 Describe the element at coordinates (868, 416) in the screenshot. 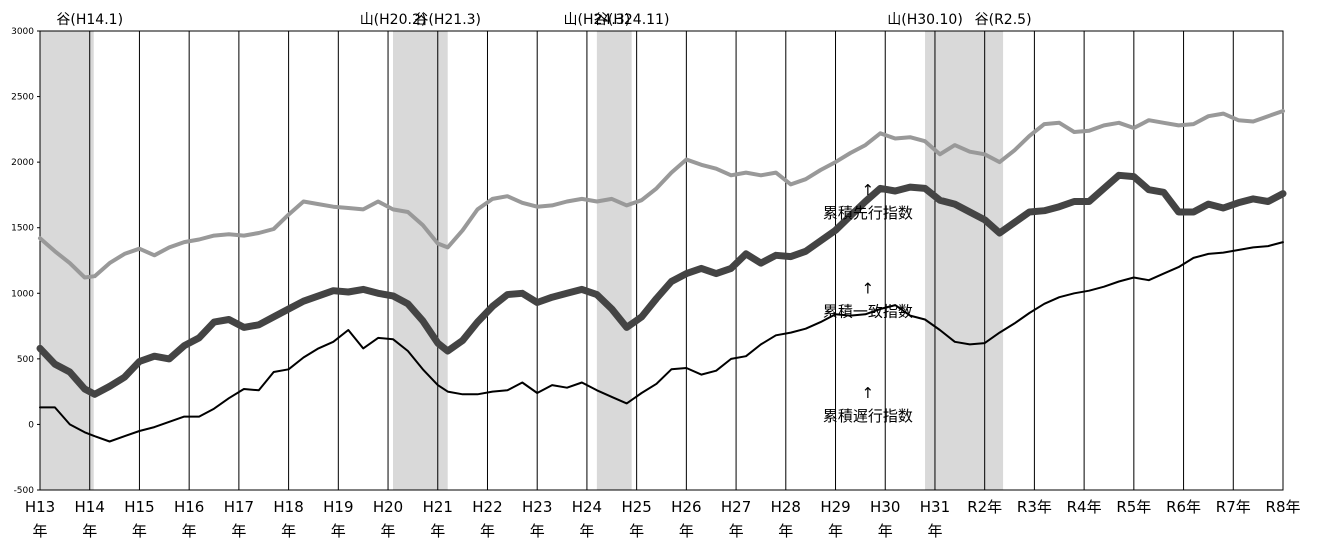

I see `series-label: 累積遅行指数` at that location.